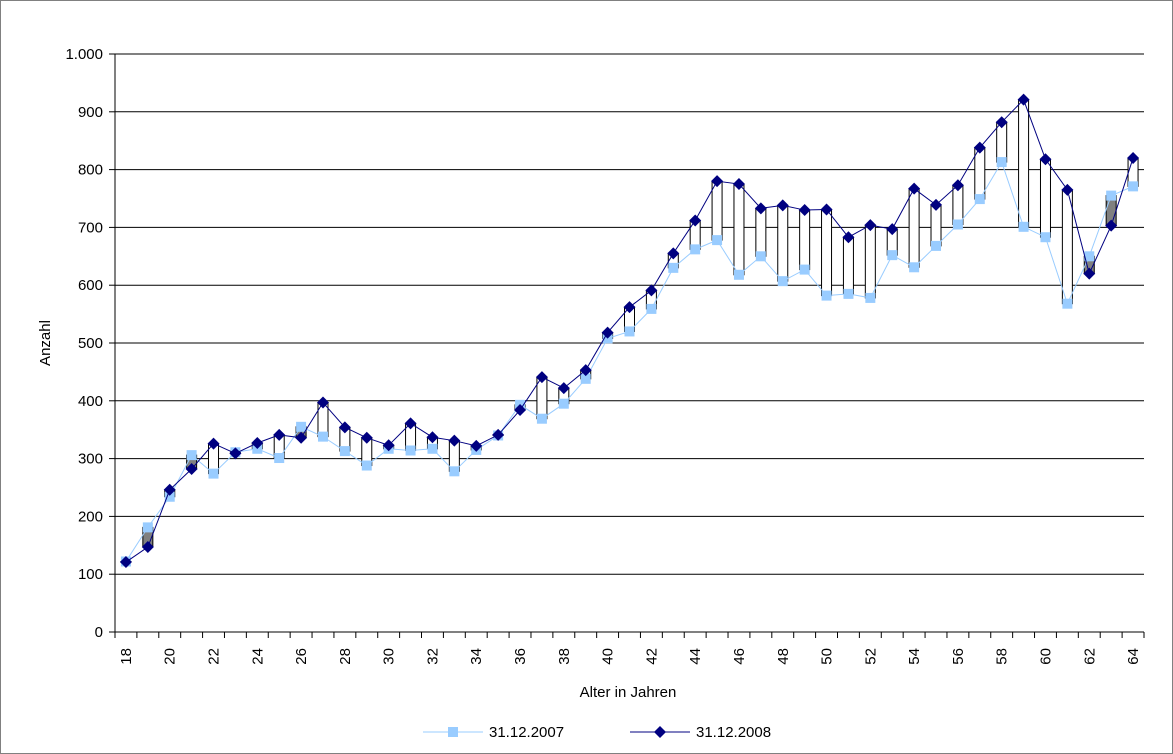 This screenshot has width=1173, height=754. I want to click on x-tick-label: 56, so click(958, 656).